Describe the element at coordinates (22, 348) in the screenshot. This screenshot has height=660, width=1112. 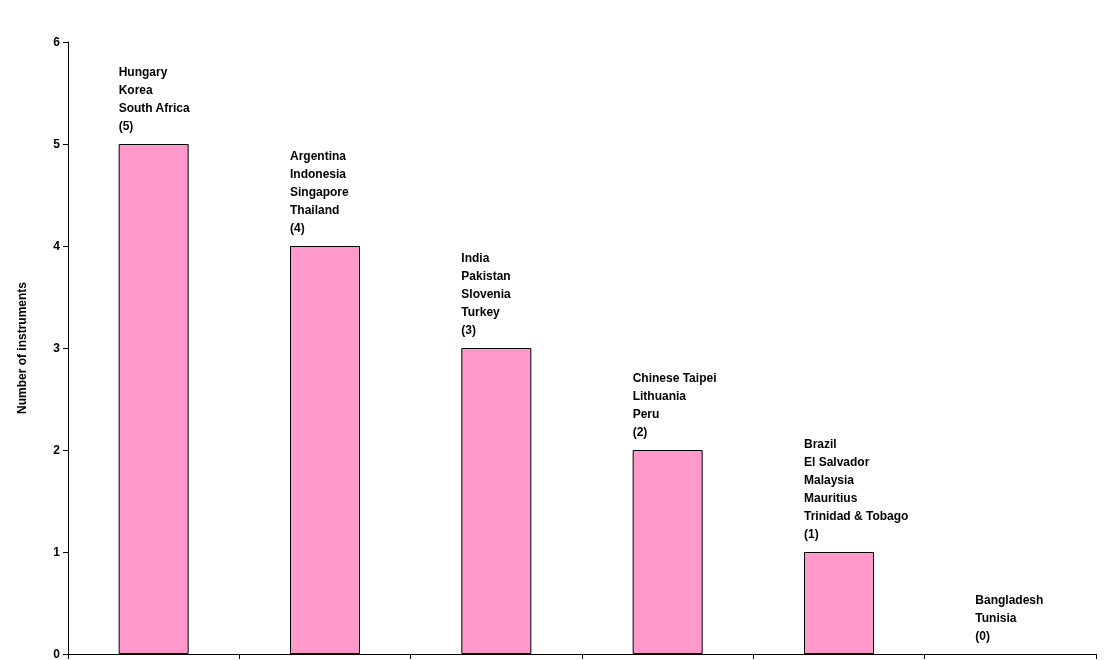
I see `y-axis-title: Number of instruments` at that location.